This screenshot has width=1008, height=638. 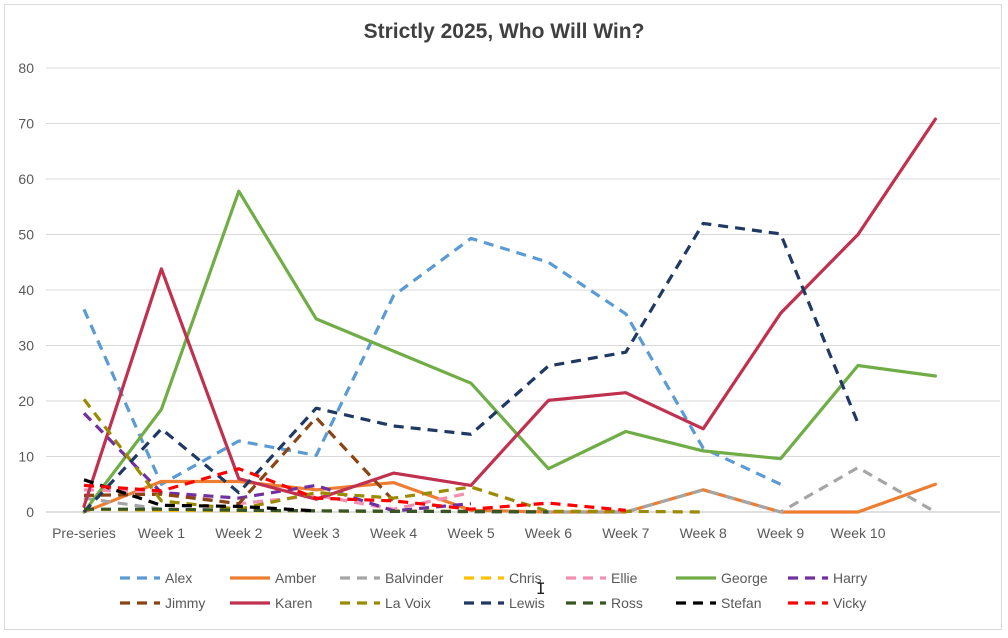 I want to click on x-tick-label: Week 7, so click(x=625, y=533).